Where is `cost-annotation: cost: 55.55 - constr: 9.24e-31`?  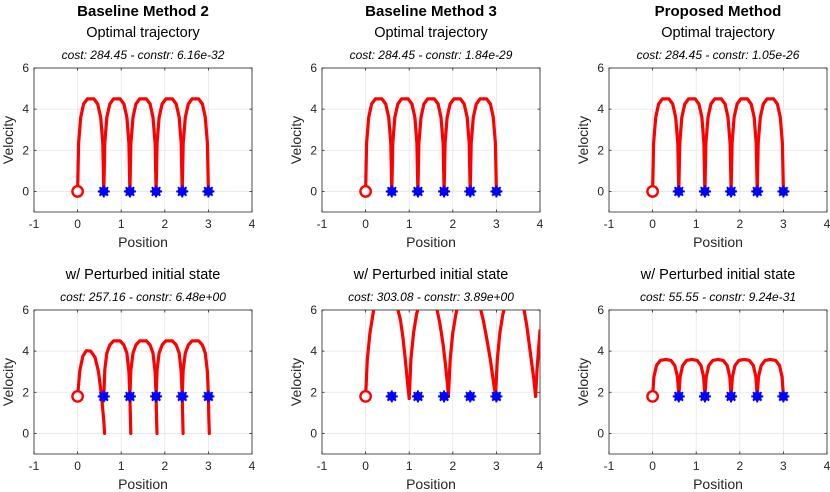
cost-annotation: cost: 55.55 - constr: 9.24e-31 is located at coordinates (718, 297).